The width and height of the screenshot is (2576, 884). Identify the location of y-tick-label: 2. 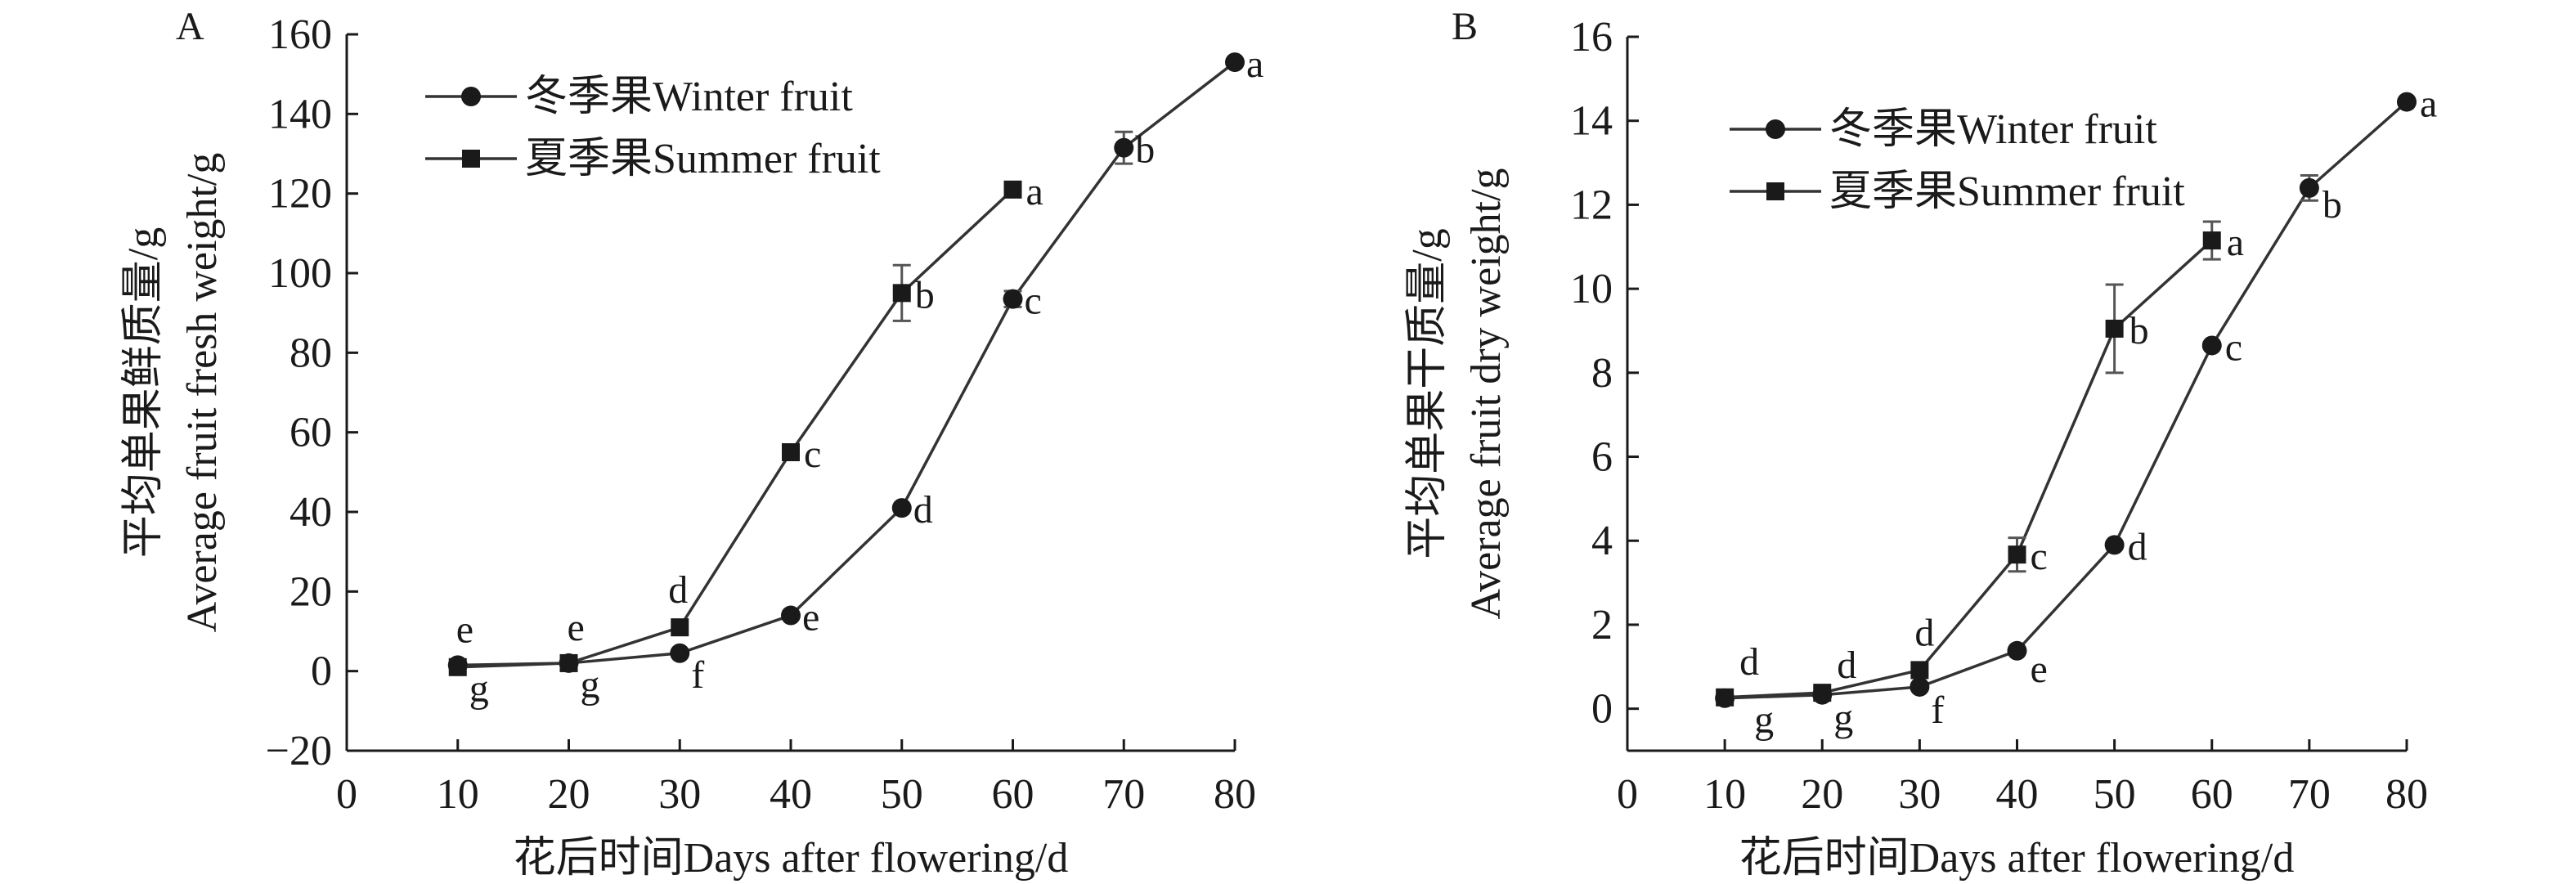
(1602, 625).